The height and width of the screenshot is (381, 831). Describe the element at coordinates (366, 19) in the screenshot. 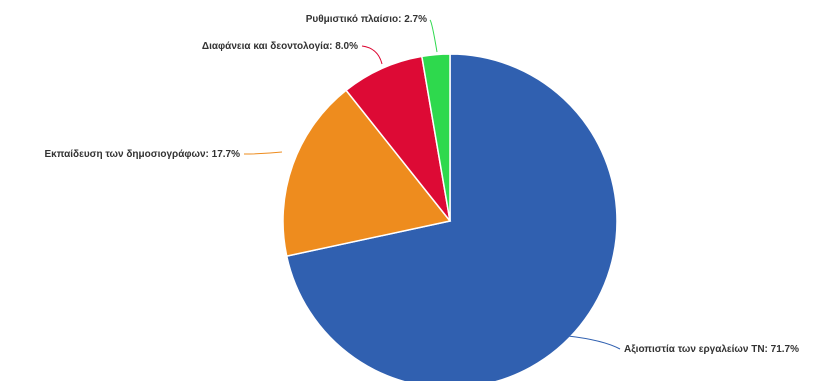

I see `slice-label-4: Ρυθμιστικό πλαίσιο: 2.7%` at that location.